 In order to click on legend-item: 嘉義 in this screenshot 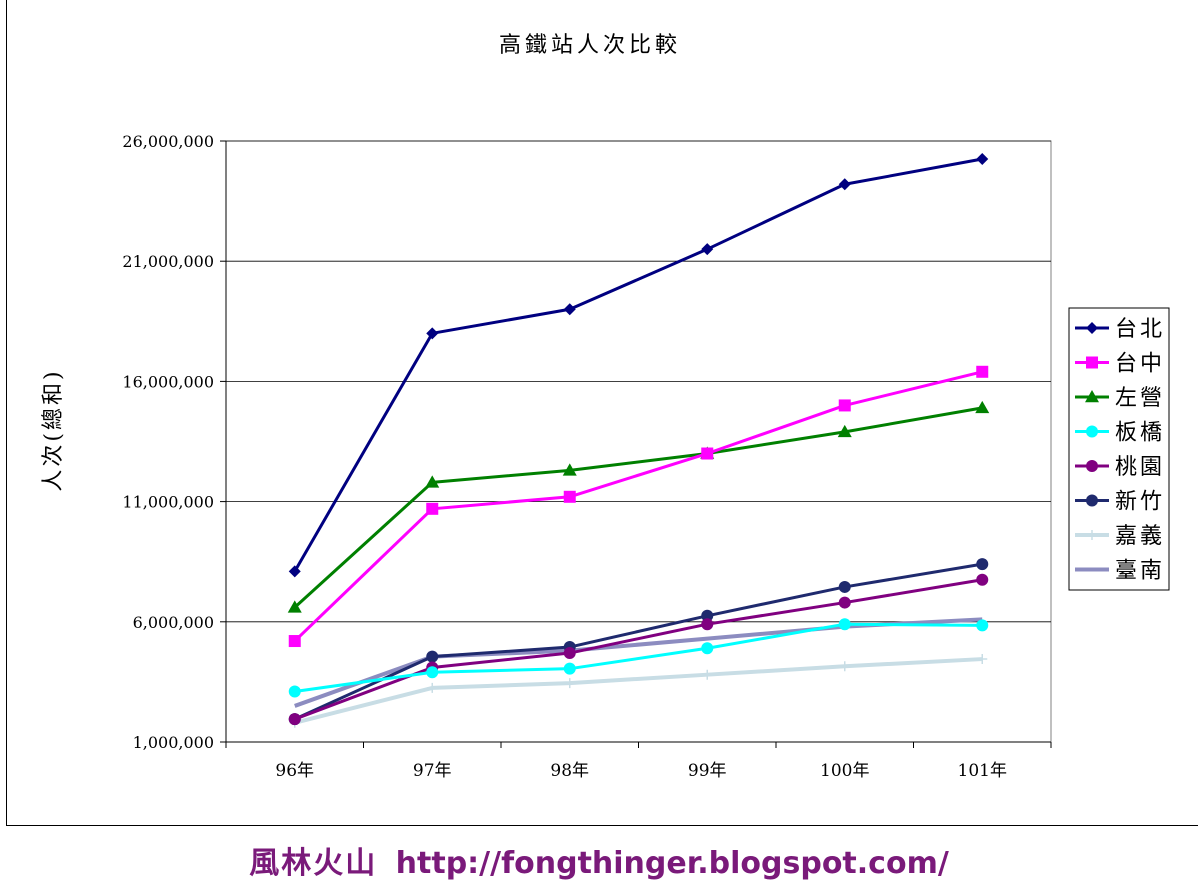, I will do `click(1120, 536)`.